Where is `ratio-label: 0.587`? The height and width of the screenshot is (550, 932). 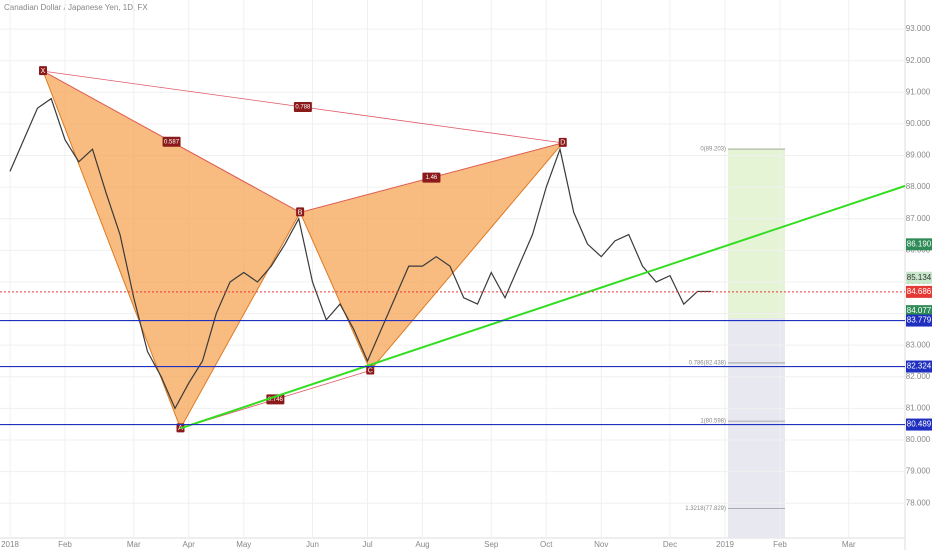
ratio-label: 0.587 is located at coordinates (172, 142).